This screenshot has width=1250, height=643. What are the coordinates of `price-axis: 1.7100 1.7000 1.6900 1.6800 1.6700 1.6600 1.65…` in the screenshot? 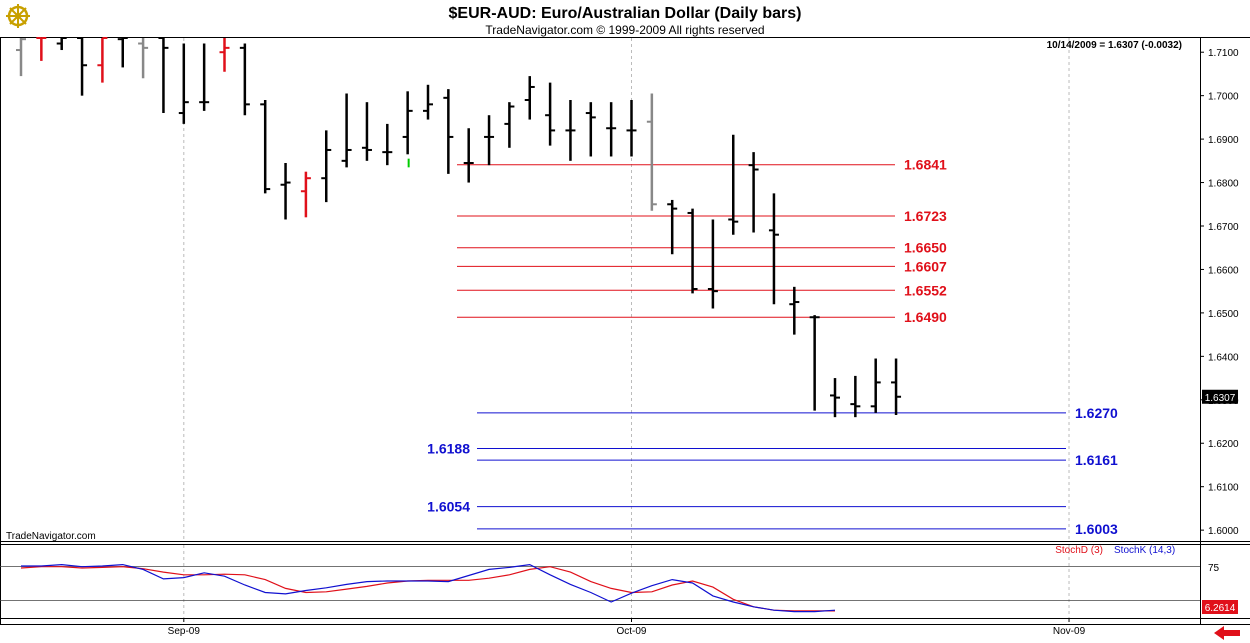 It's located at (1219, 292).